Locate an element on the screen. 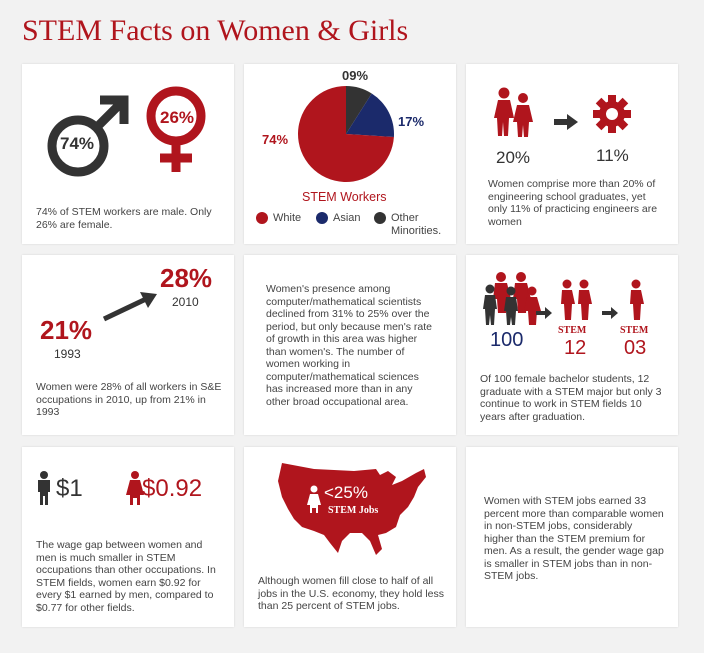 The width and height of the screenshot is (704, 653). page-title: STEM Facts on Women & Girls is located at coordinates (215, 30).